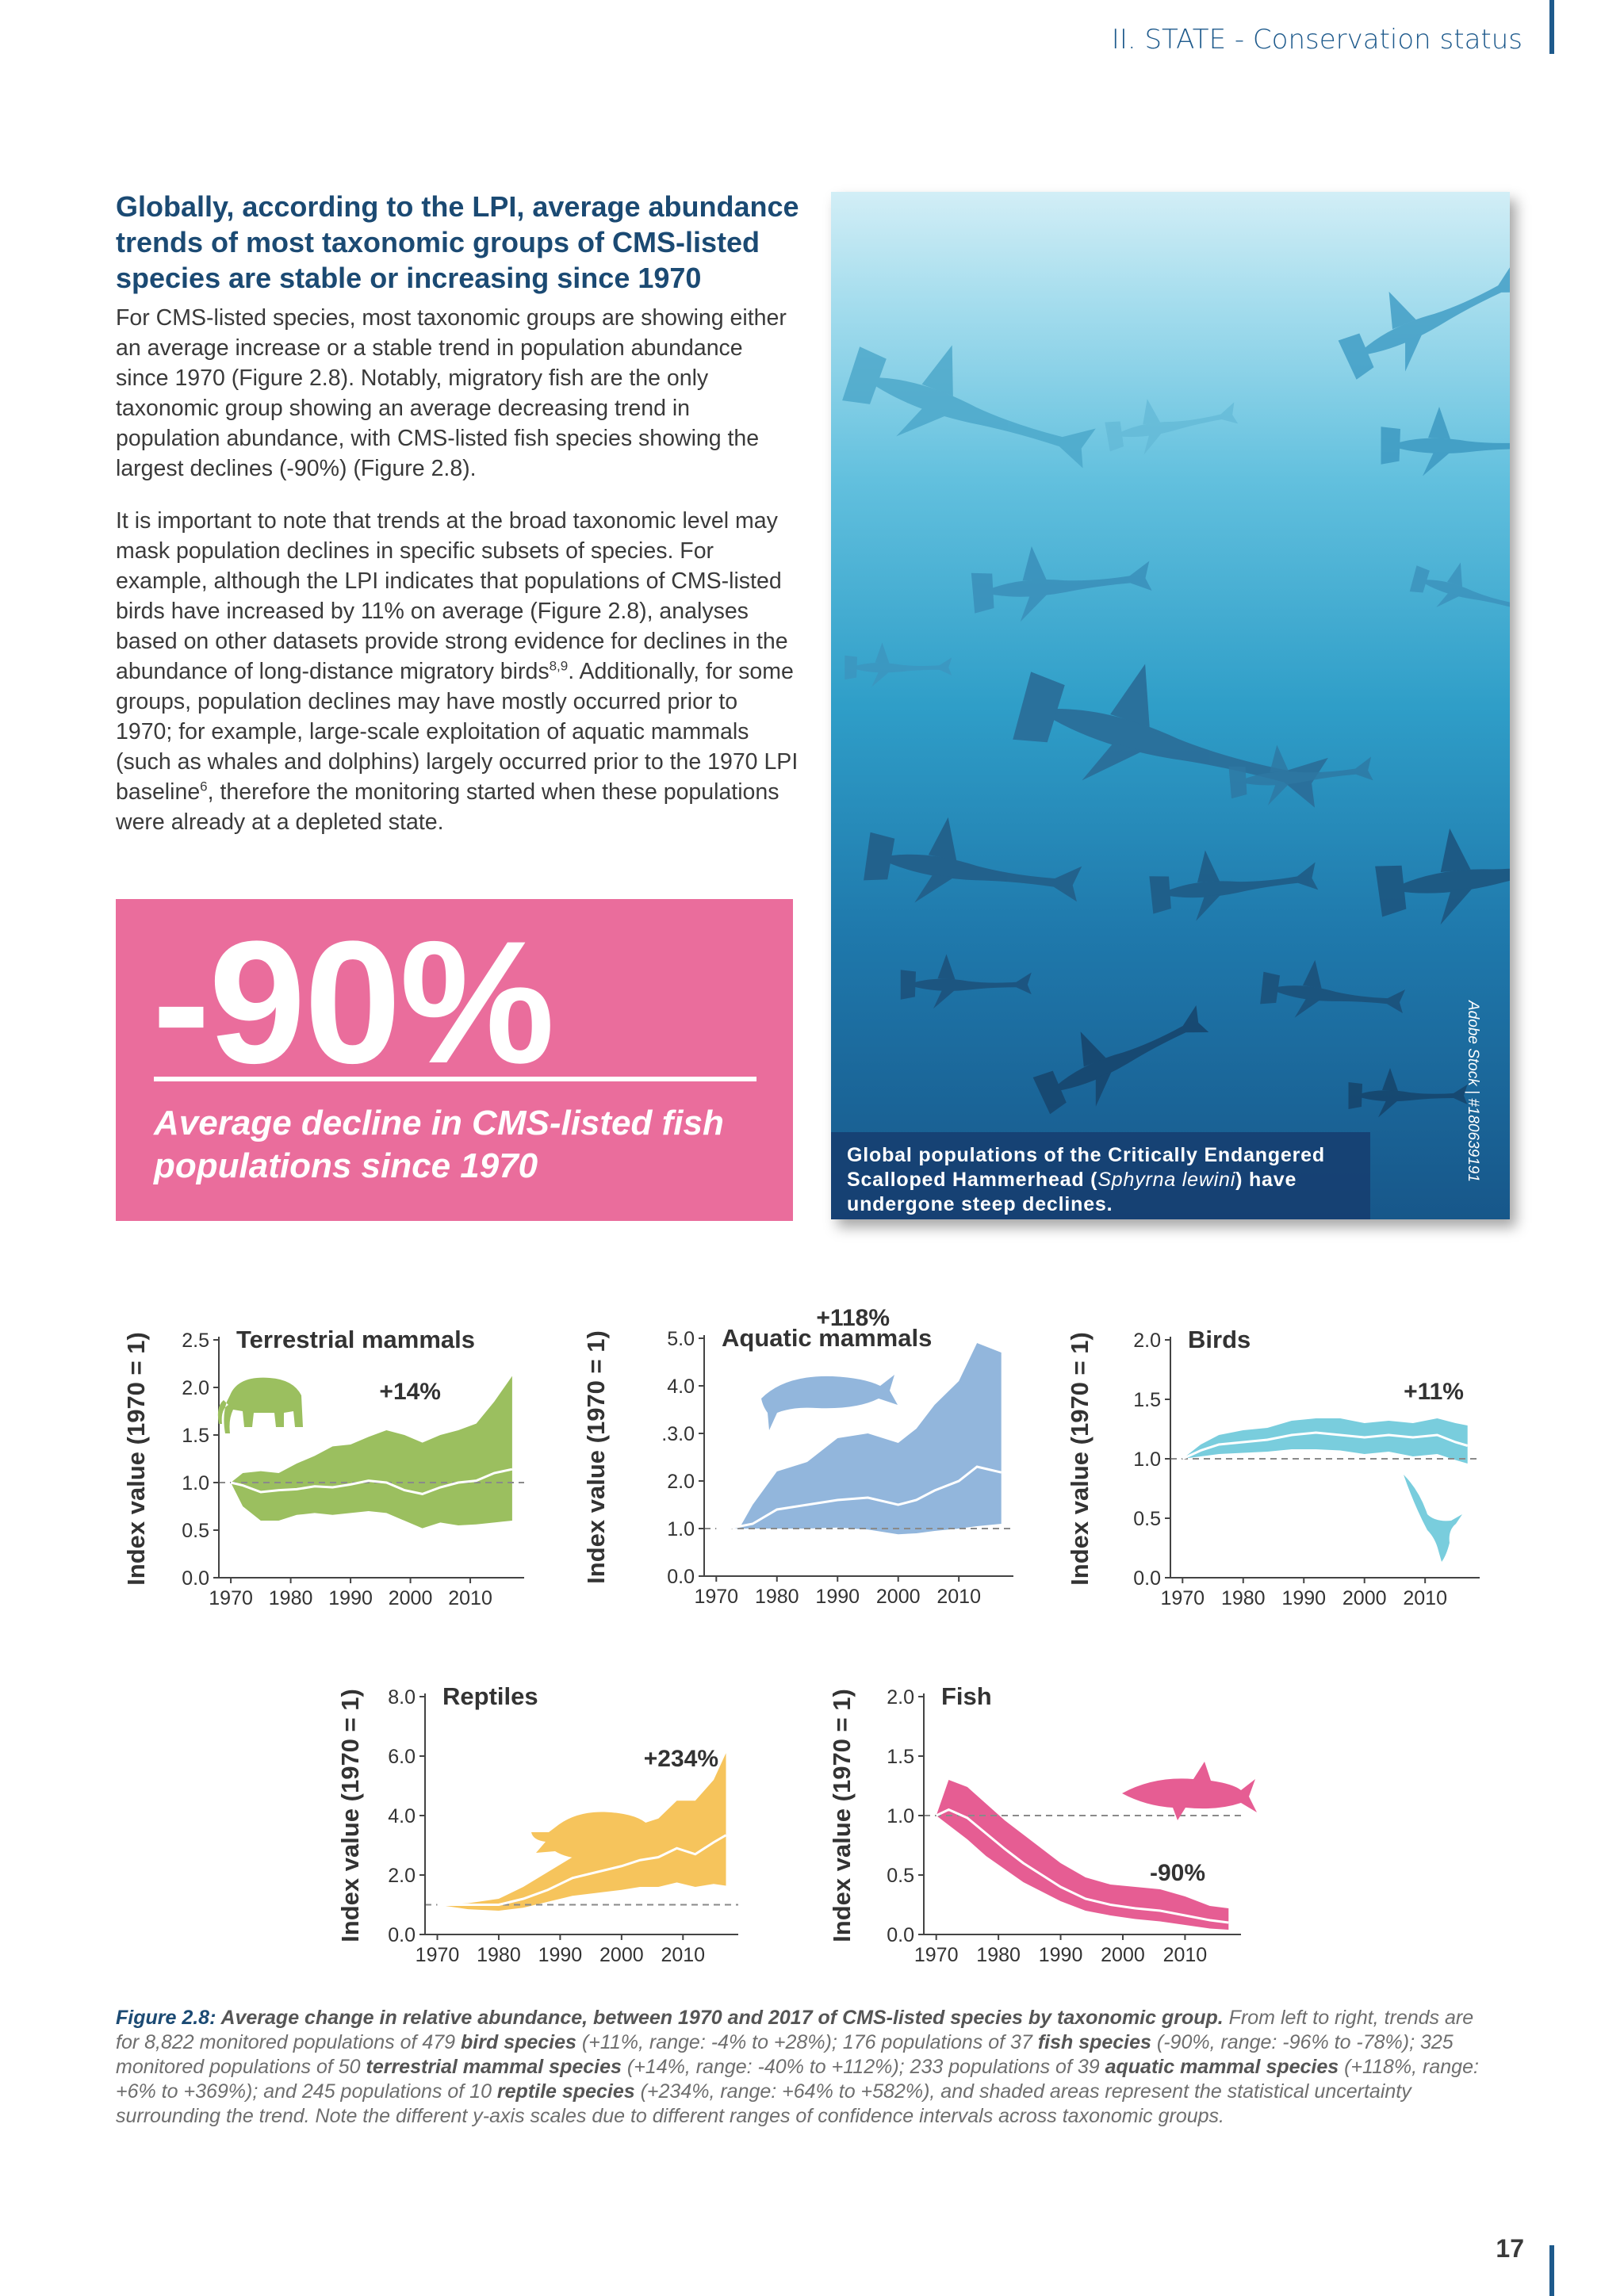 This screenshot has width=1624, height=2296. Describe the element at coordinates (853, 1319) in the screenshot. I see `change-annotation: +118%` at that location.